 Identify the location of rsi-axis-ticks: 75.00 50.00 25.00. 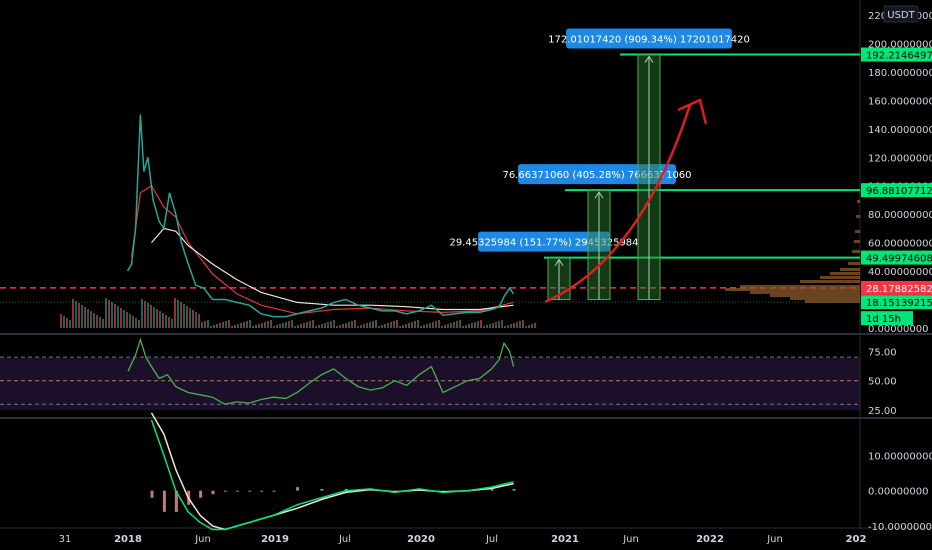
(882, 382).